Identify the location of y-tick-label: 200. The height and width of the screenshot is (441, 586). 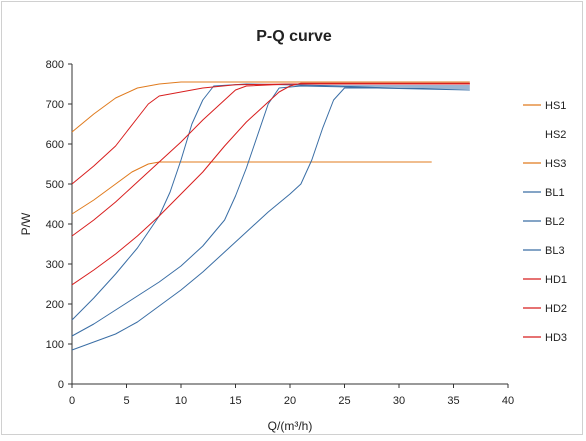
(55, 305).